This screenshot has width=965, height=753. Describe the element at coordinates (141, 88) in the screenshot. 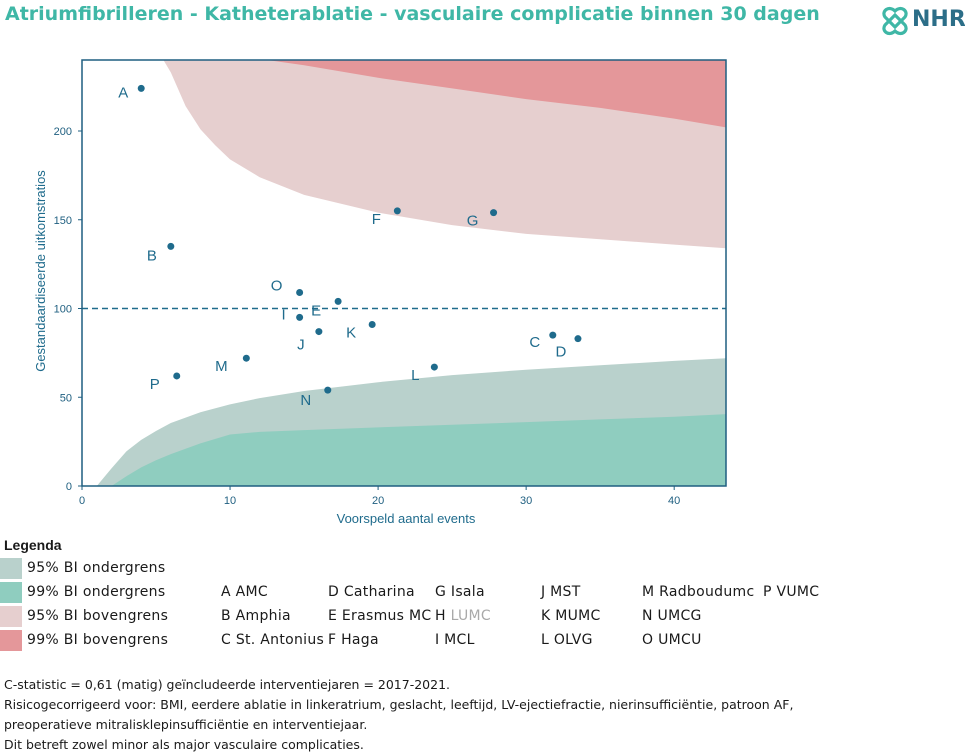

I see `data-point-a` at that location.